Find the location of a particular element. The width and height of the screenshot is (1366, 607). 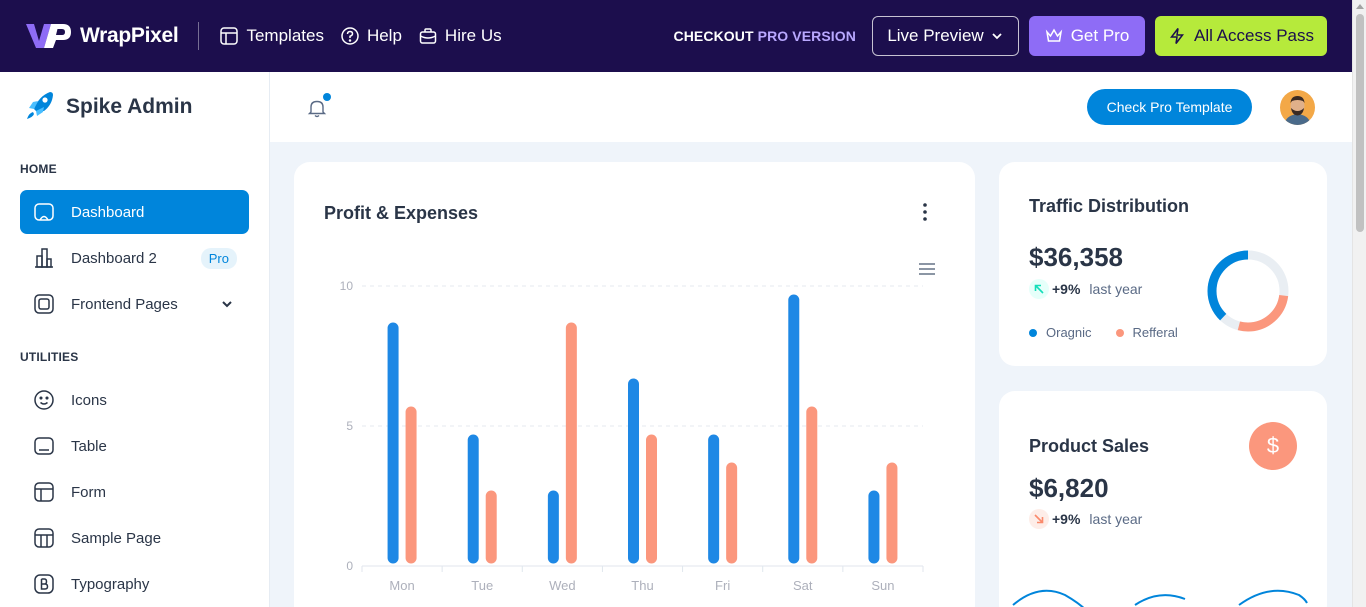

traffic-legend: Oragnic Refferal is located at coordinates (1115, 332).